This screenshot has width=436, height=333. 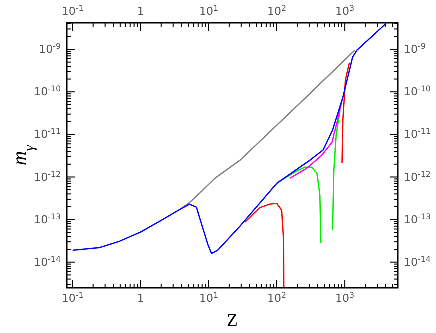 I want to click on text: 10$^{-11}$, so click(x=417, y=134).